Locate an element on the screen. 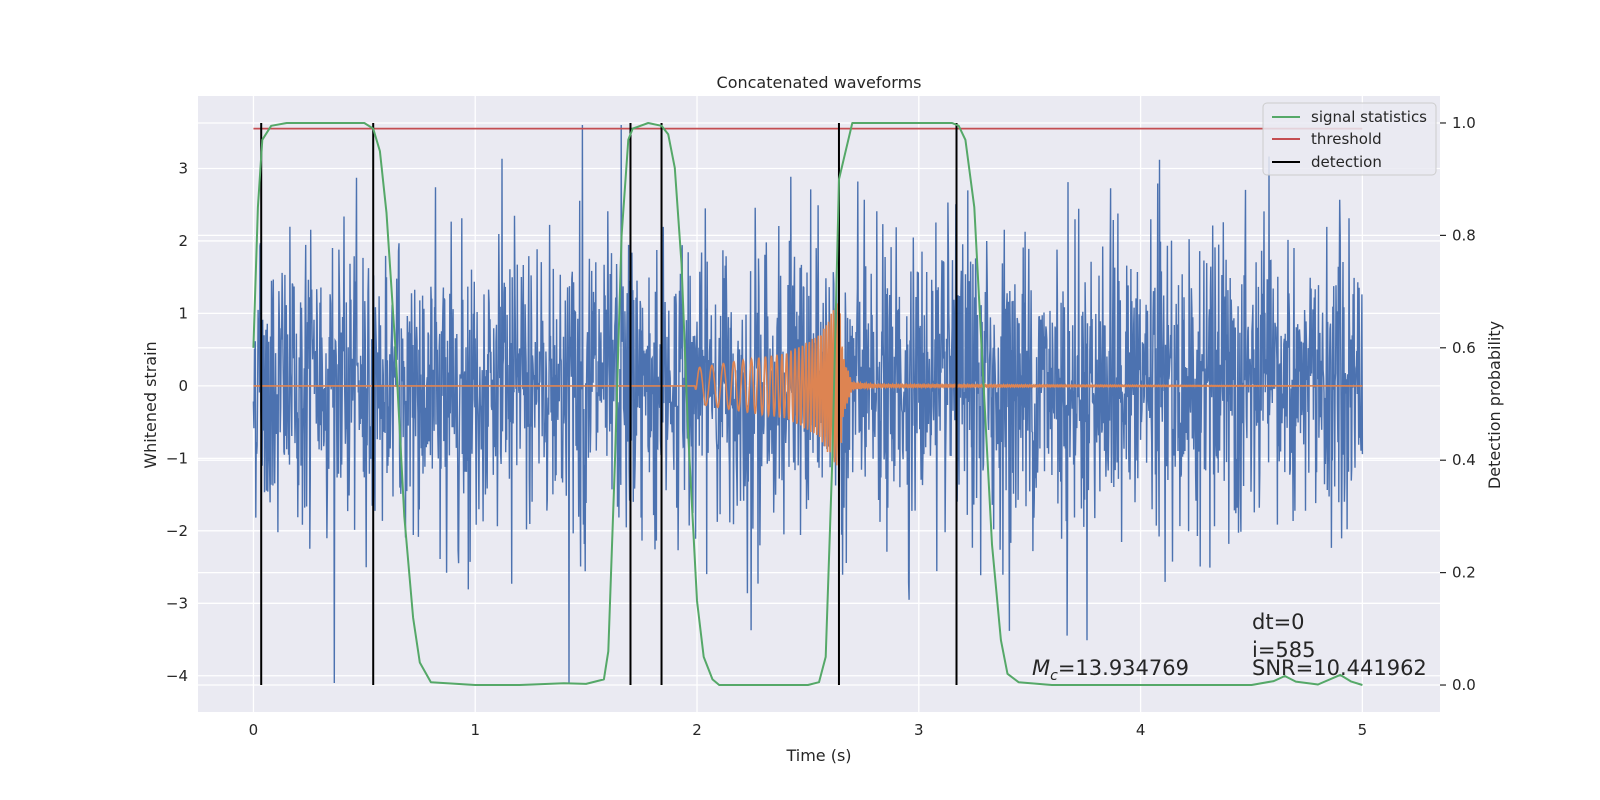  chirp-mass-subscript: c is located at coordinates (1054, 676).